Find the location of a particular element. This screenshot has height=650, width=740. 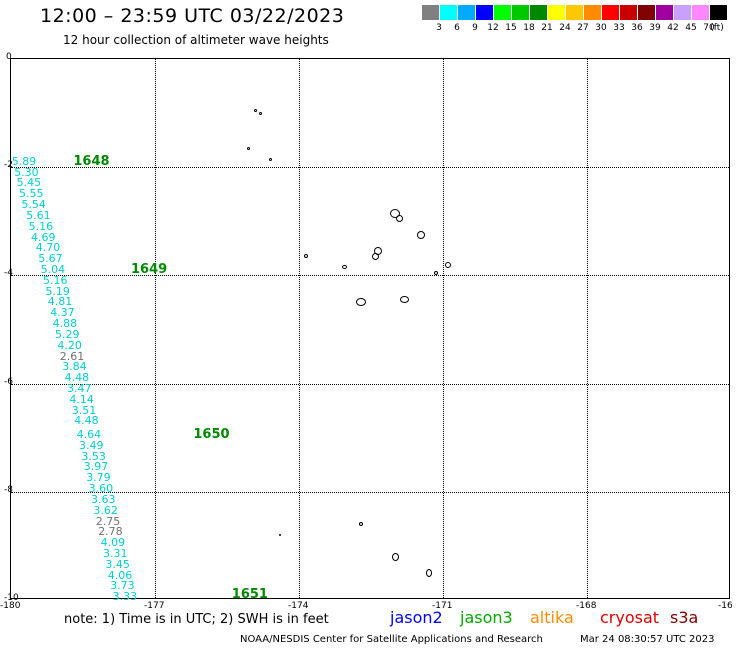

legend-label: 27 is located at coordinates (583, 28).